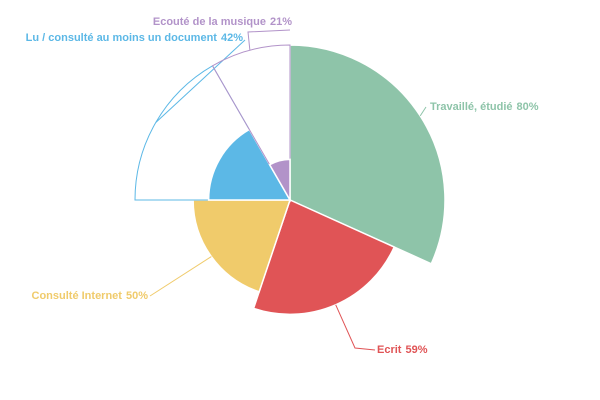  I want to click on slice-label: Consulté Internet 50%, so click(90, 296).